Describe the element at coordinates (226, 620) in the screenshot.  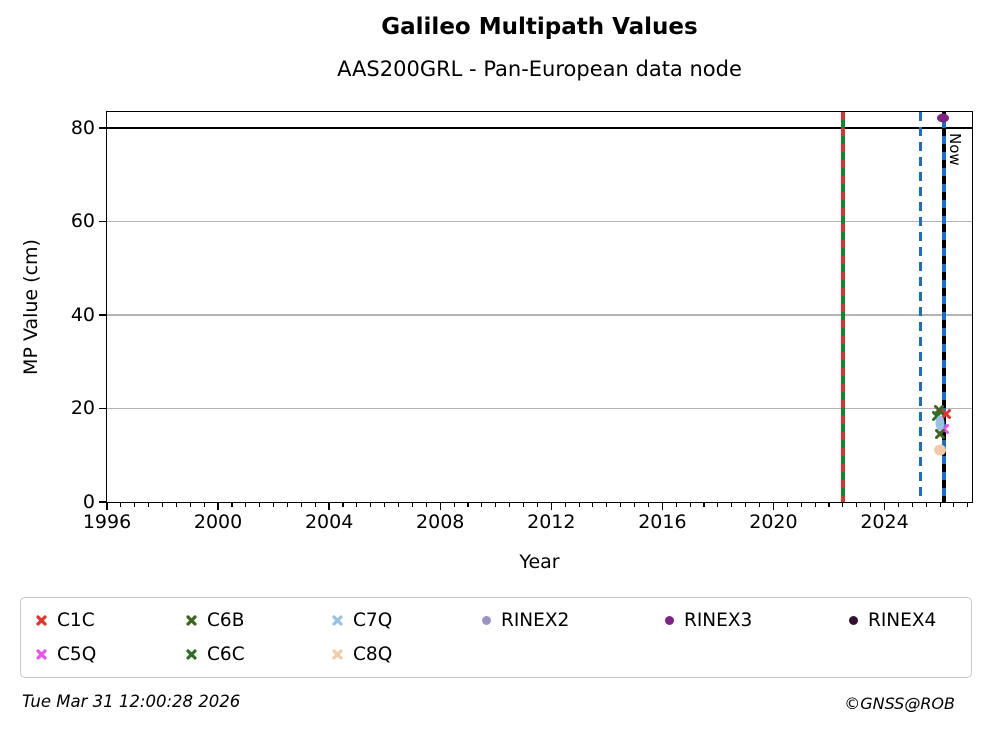
I see `legend-label: C6B` at that location.